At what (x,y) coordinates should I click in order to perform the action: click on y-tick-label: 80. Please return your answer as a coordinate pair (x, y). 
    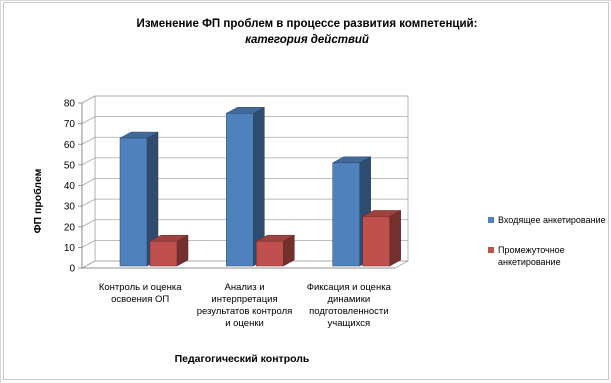
    Looking at the image, I should click on (70, 104).